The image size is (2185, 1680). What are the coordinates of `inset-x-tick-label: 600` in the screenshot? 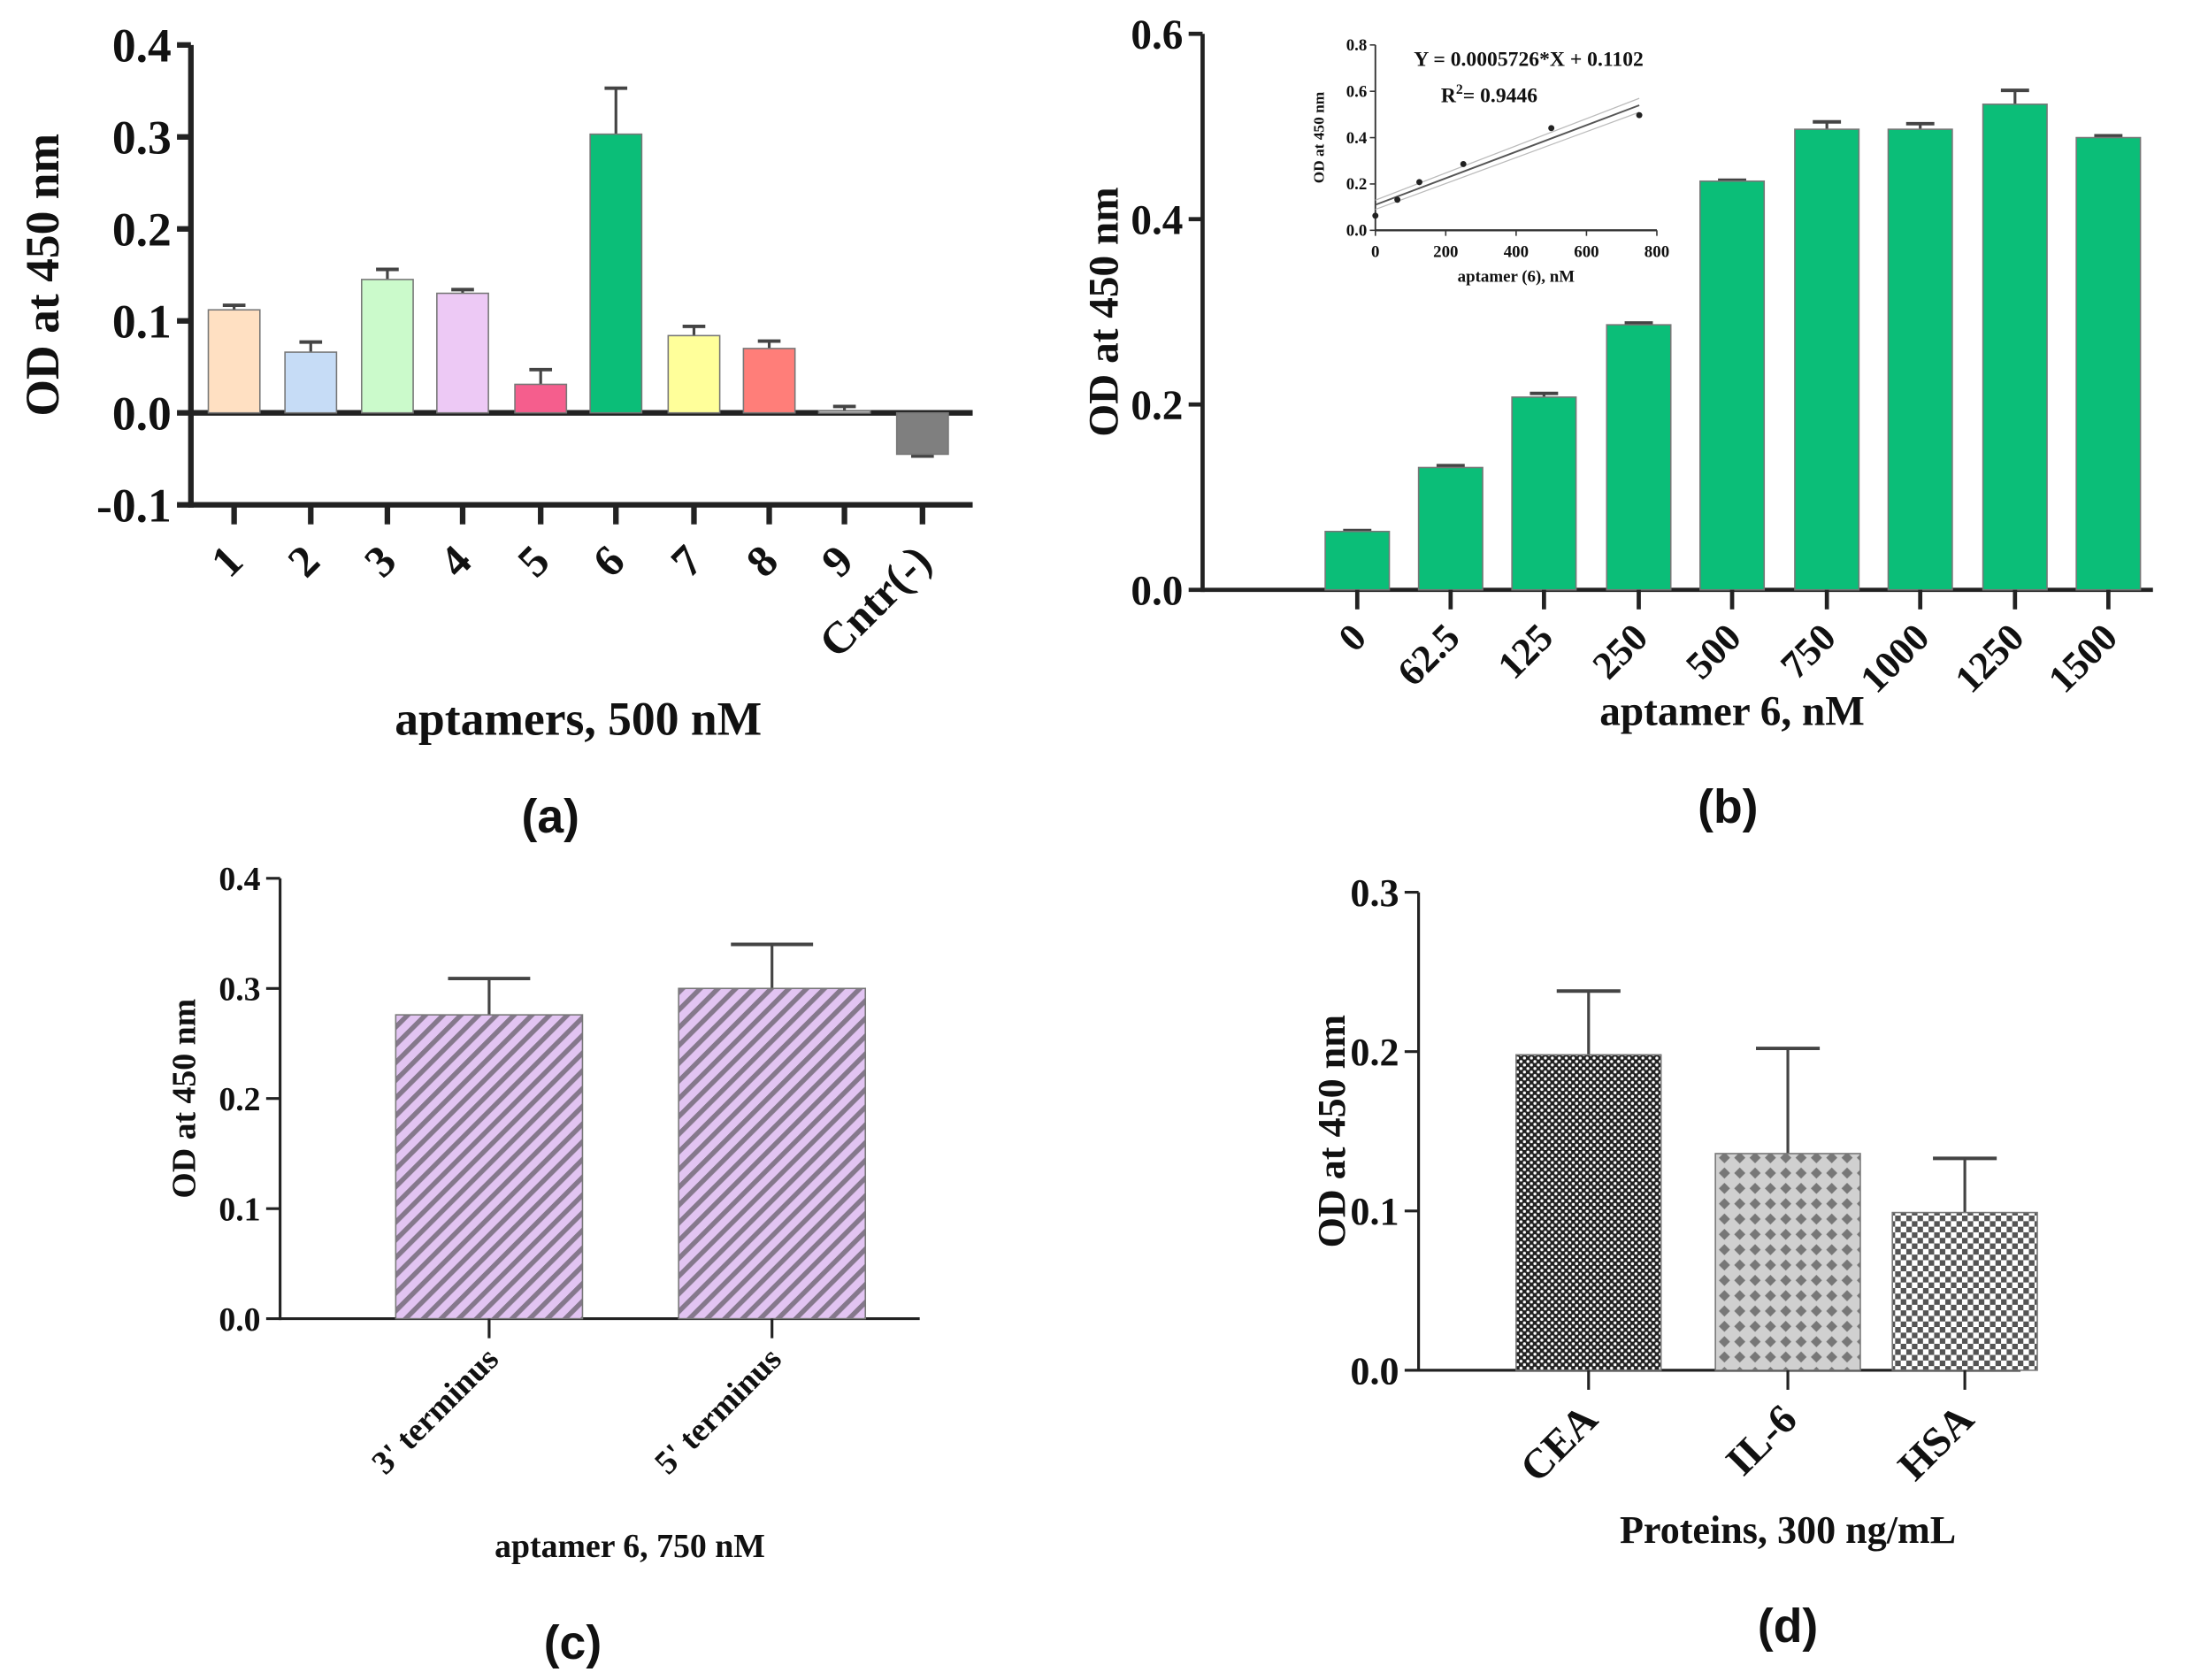 It's located at (1586, 251).